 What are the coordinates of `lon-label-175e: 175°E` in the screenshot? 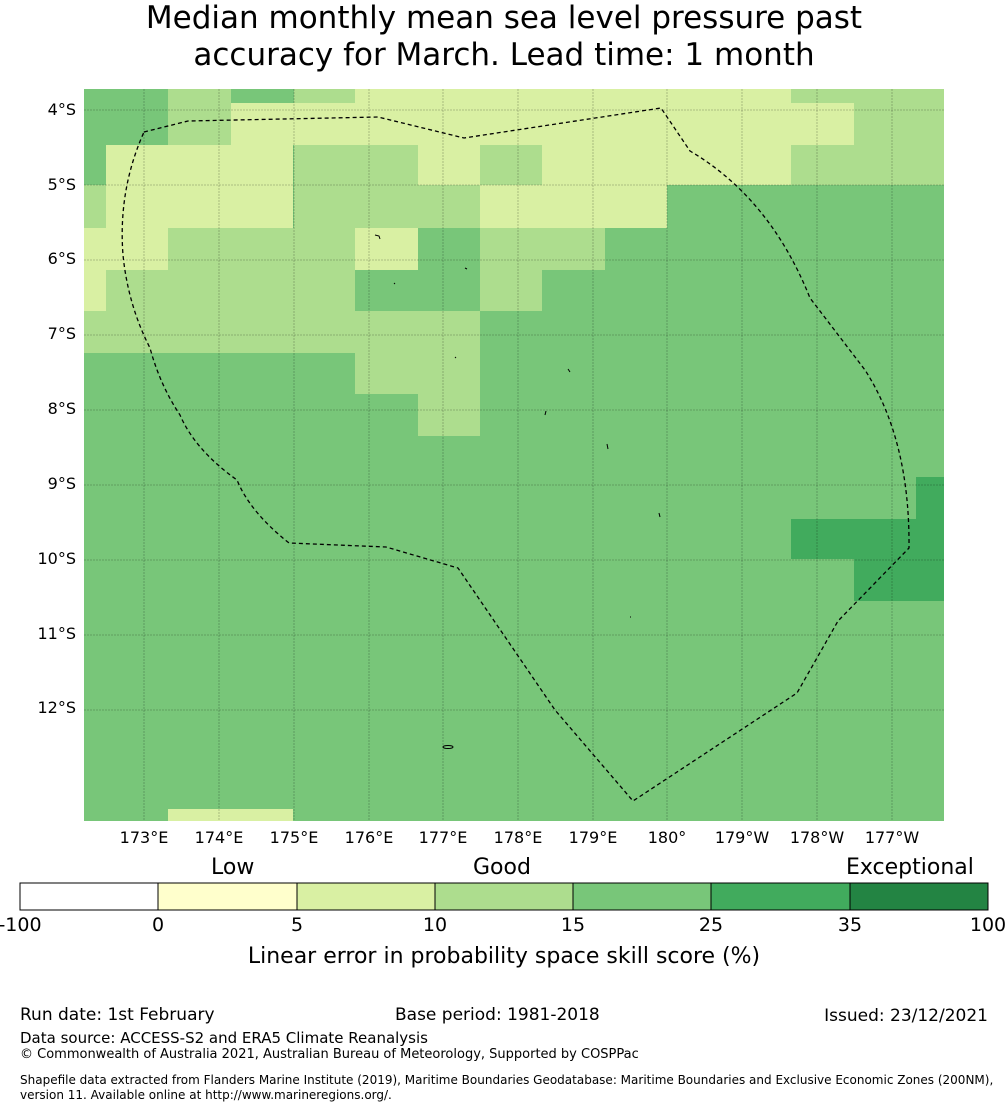 It's located at (294, 837).